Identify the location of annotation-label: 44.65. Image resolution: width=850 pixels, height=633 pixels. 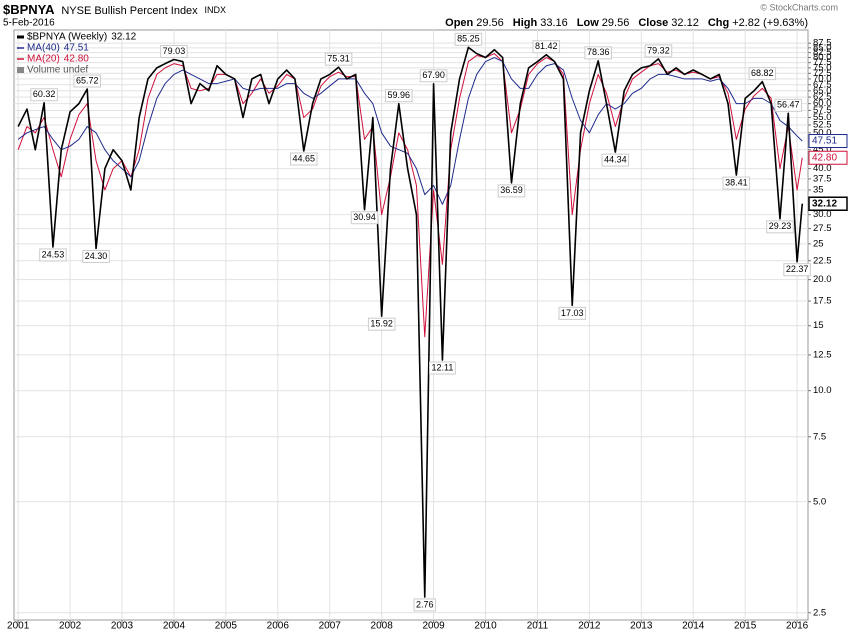
(304, 158).